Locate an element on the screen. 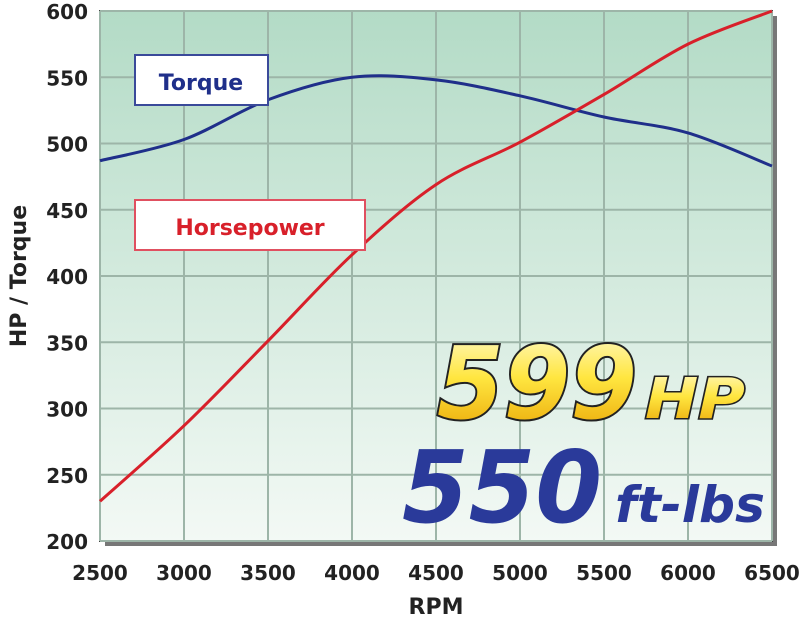 The width and height of the screenshot is (800, 625). y-tick-label: 200 is located at coordinates (67, 542).